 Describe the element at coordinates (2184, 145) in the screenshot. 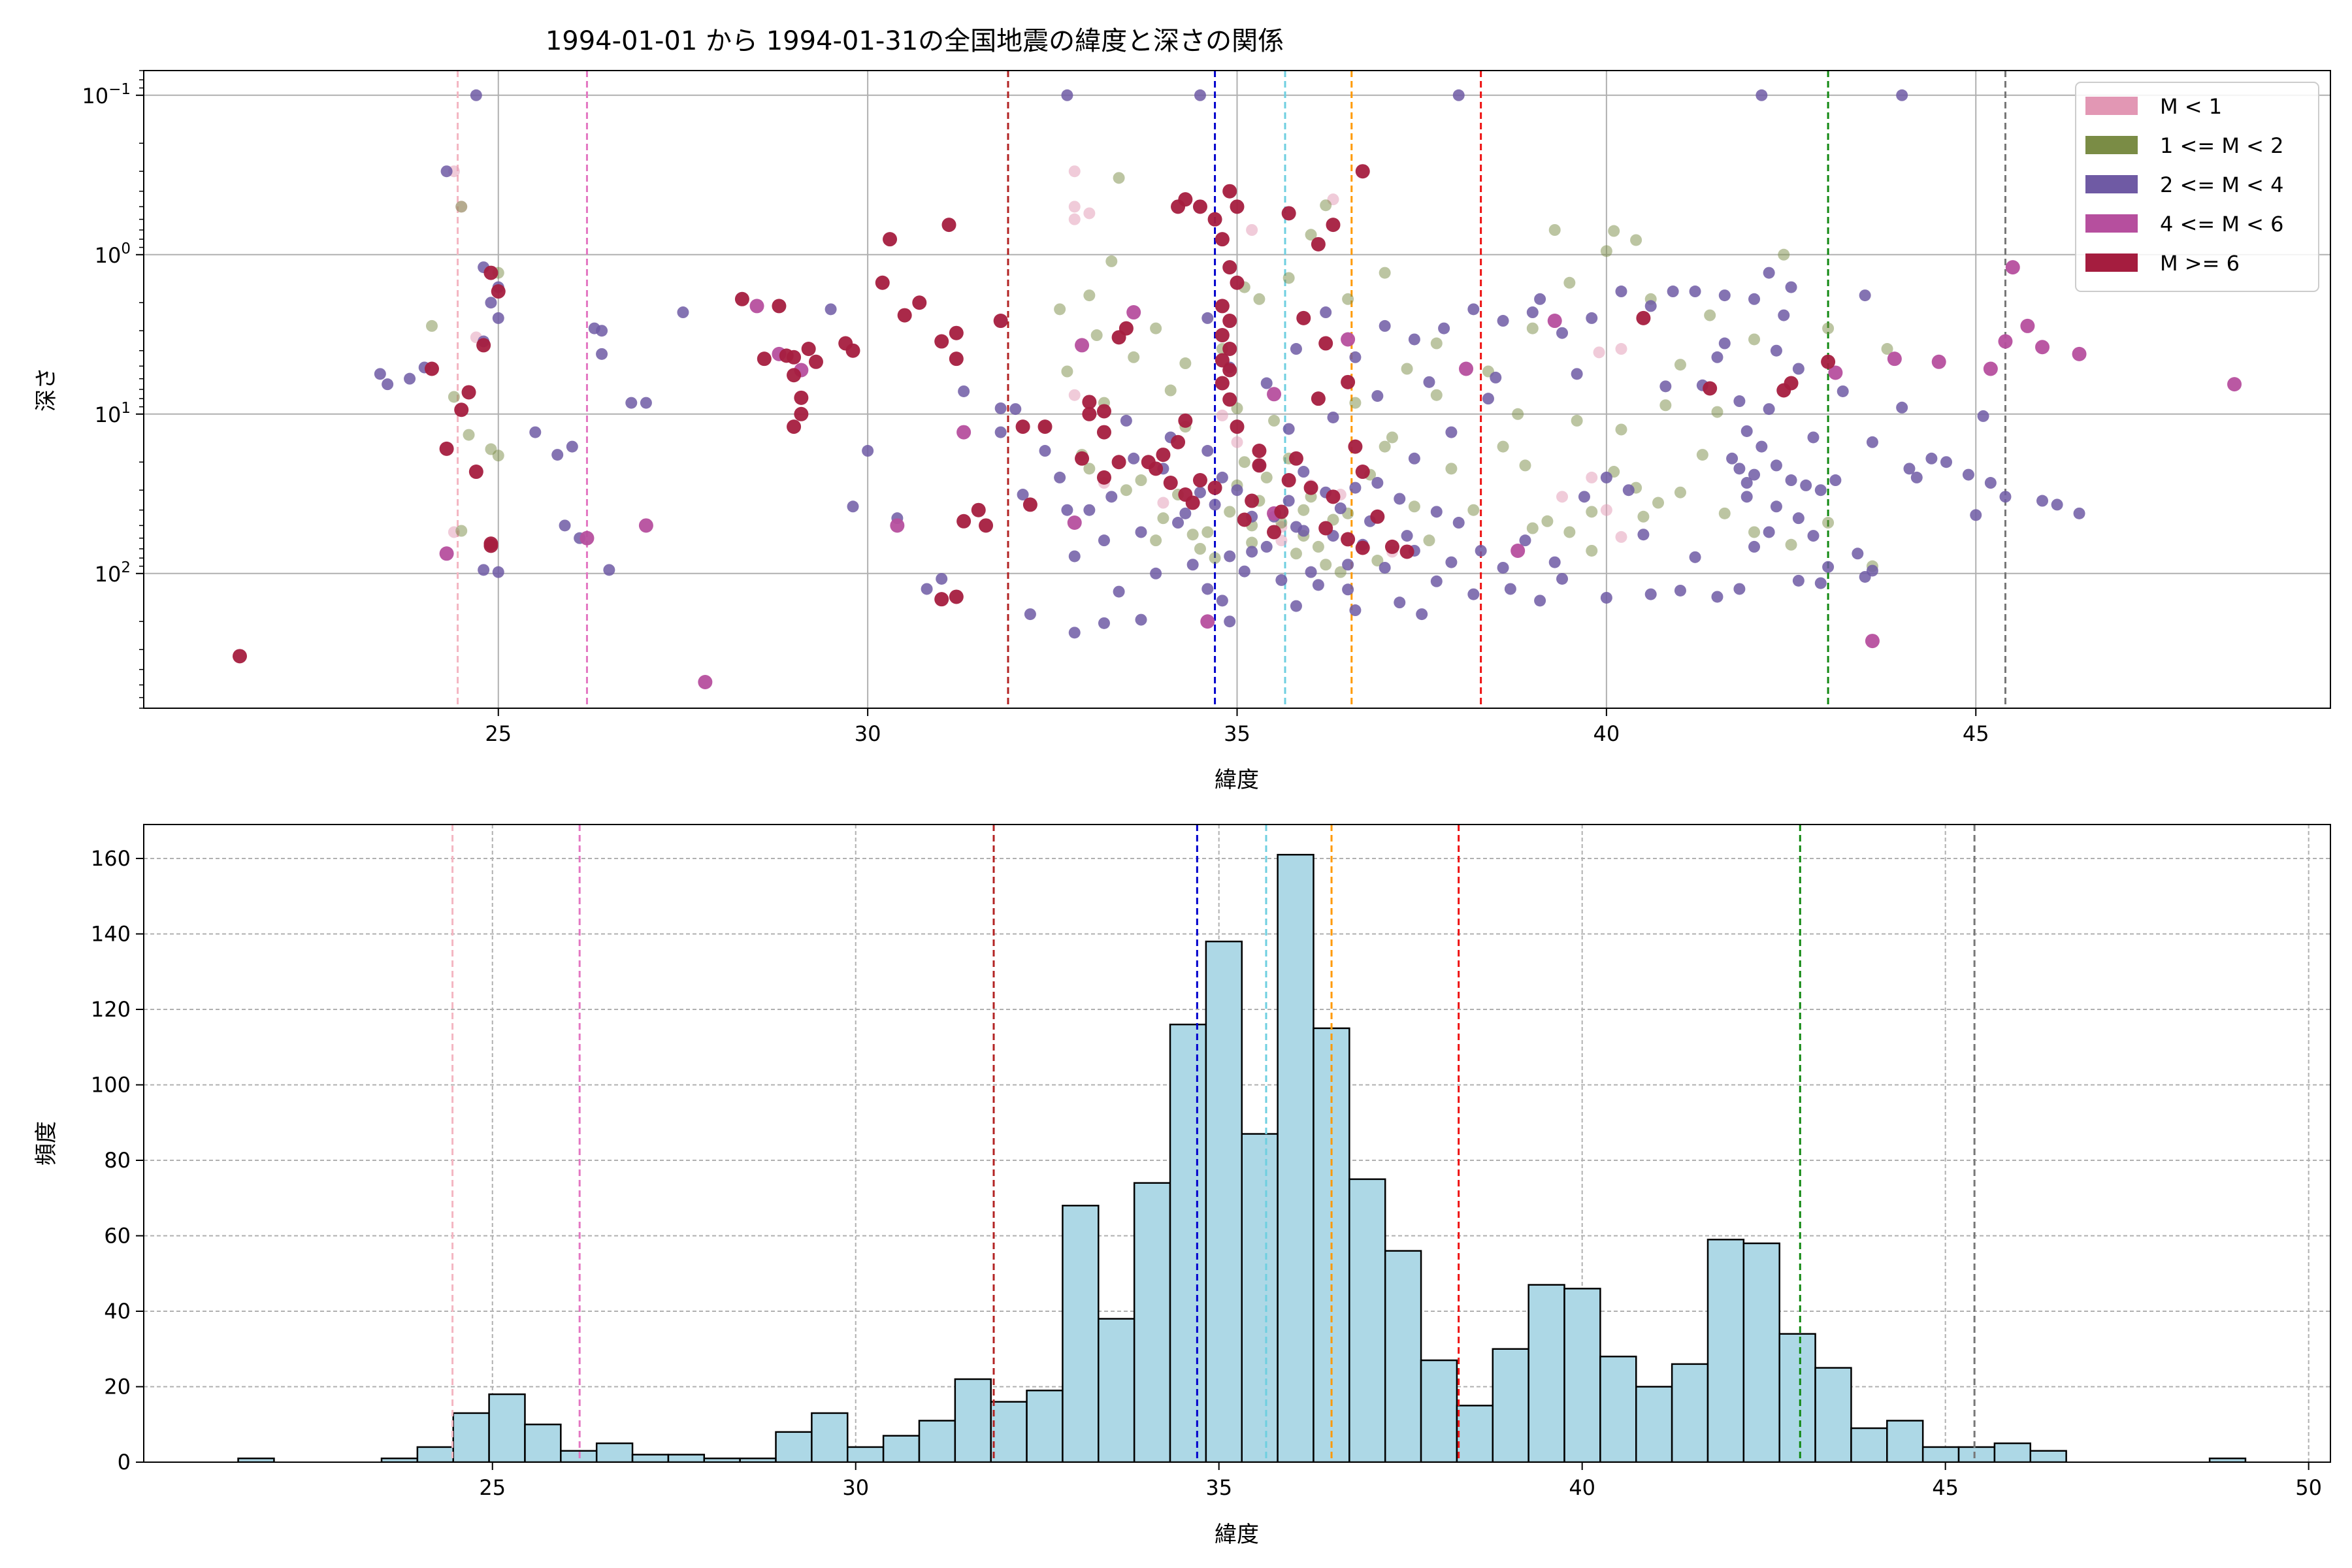

I see `legend-entry: 1 <= M < 2` at that location.